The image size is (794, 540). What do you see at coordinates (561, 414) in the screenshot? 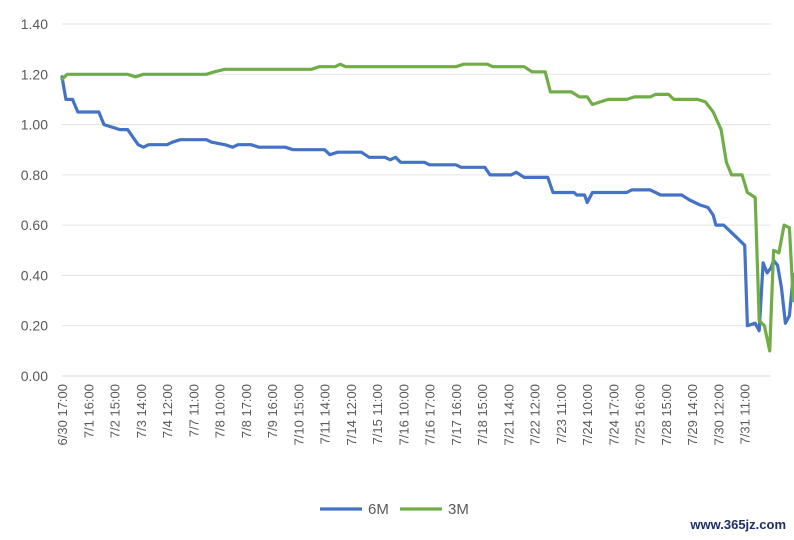
I see `x-tick-label: 7/23 11:00` at bounding box center [561, 414].